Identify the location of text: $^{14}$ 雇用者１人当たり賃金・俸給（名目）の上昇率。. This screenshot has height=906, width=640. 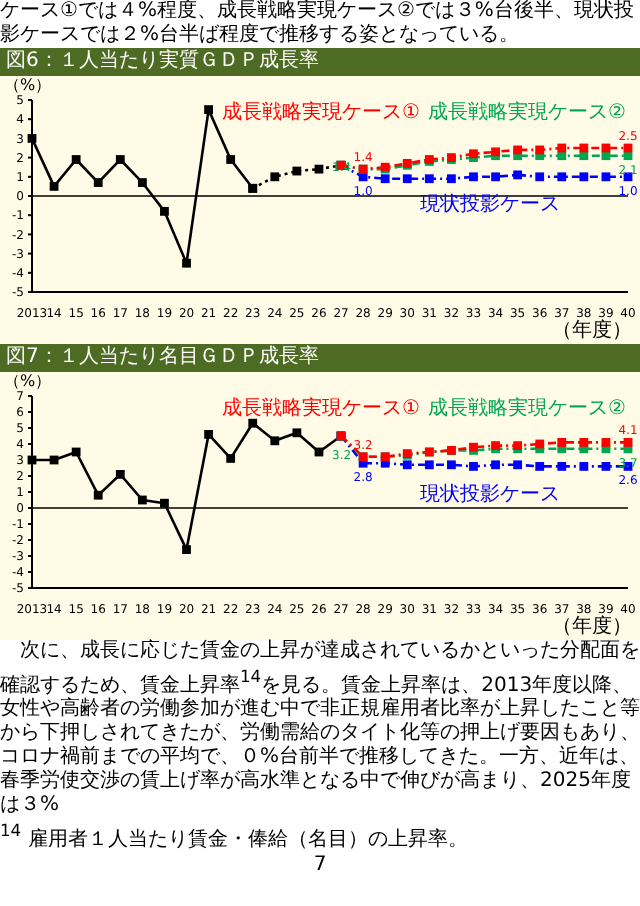
(235, 836).